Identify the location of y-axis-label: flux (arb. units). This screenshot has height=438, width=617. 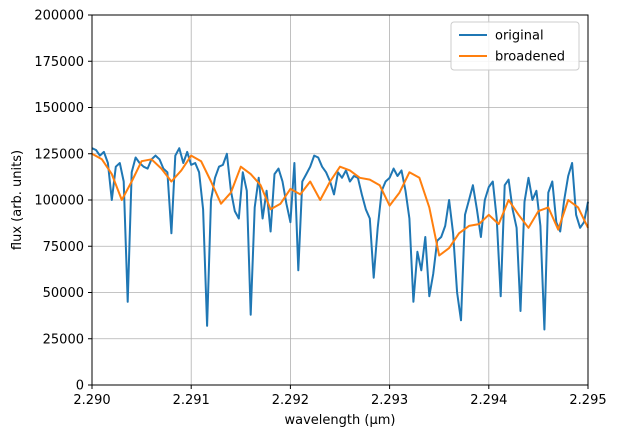
(17, 200).